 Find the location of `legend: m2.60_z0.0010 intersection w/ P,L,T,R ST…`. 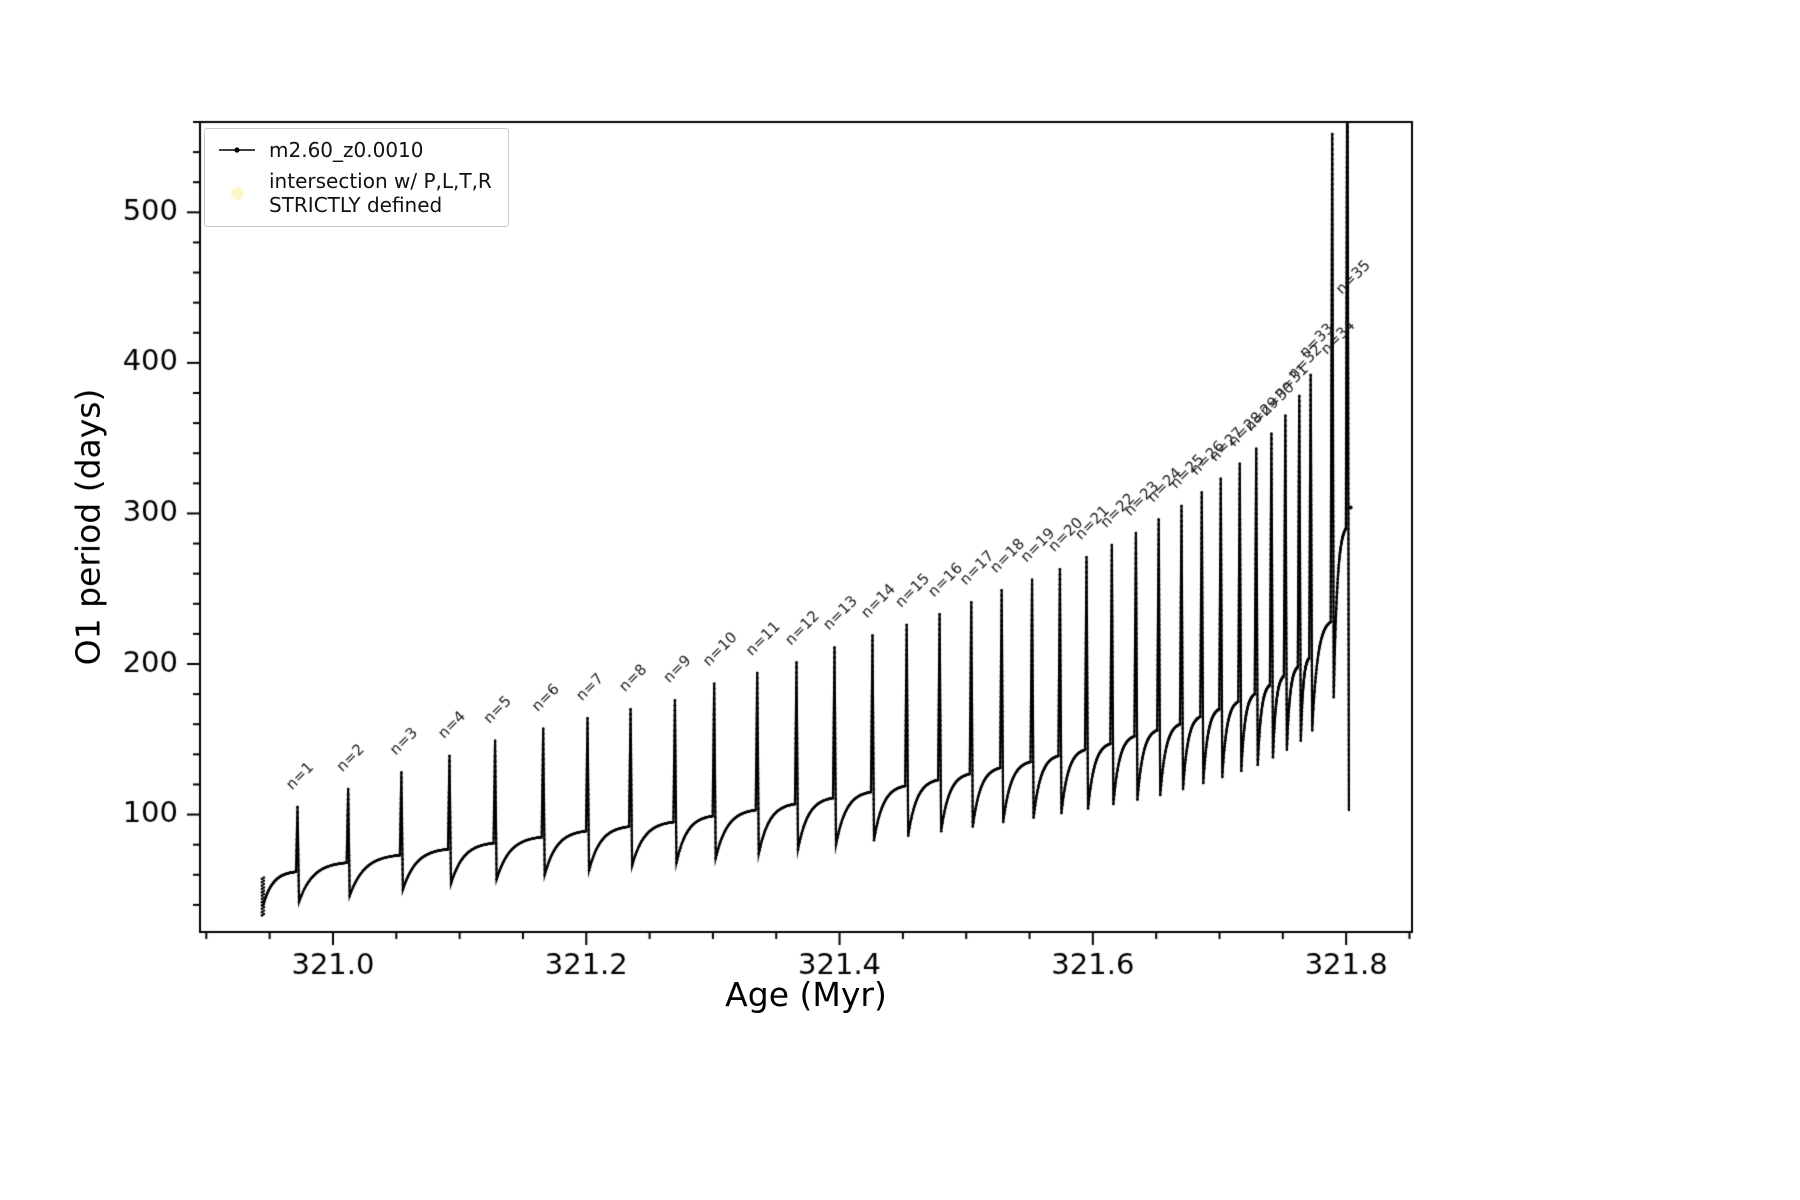

legend: m2.60_z0.0010 intersection w/ P,L,T,R ST… is located at coordinates (356, 177).